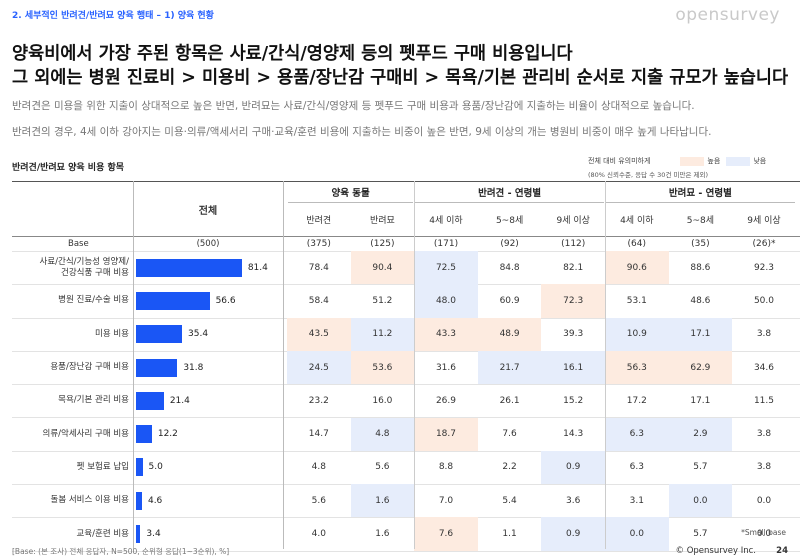  Describe the element at coordinates (406, 468) in the screenshot. I see `table-row: 펫 보험료 납입 5.0 4.8 5.6 8.8 2.2 0.9 6.3 5.7 3.8` at that location.